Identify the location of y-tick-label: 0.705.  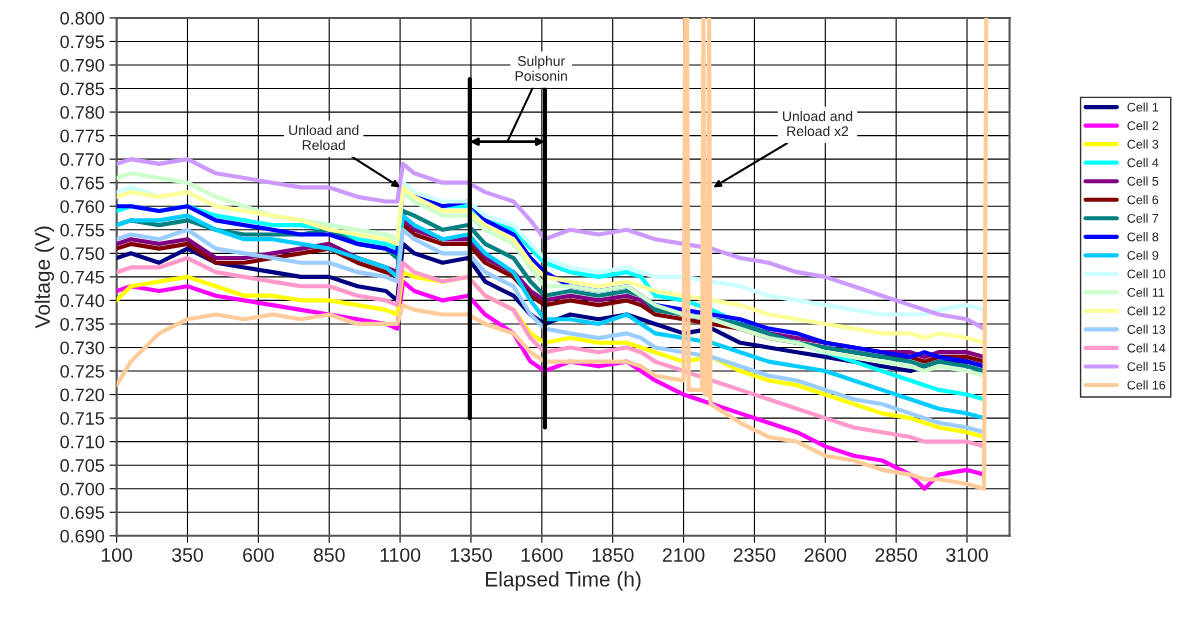
(82, 465).